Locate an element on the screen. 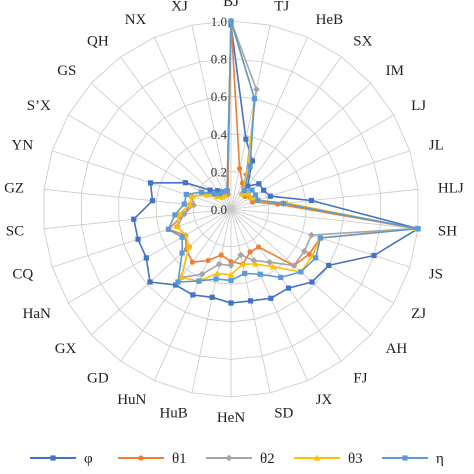 The height and width of the screenshot is (474, 474). category-label: BJ is located at coordinates (231, 5).